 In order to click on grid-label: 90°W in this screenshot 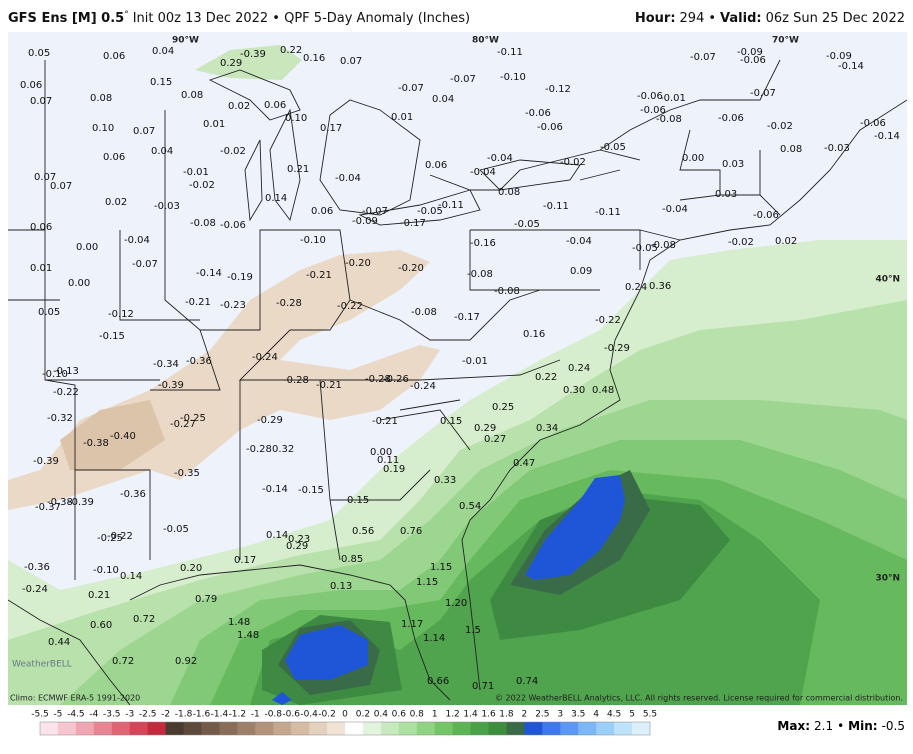, I will do `click(185, 41)`.